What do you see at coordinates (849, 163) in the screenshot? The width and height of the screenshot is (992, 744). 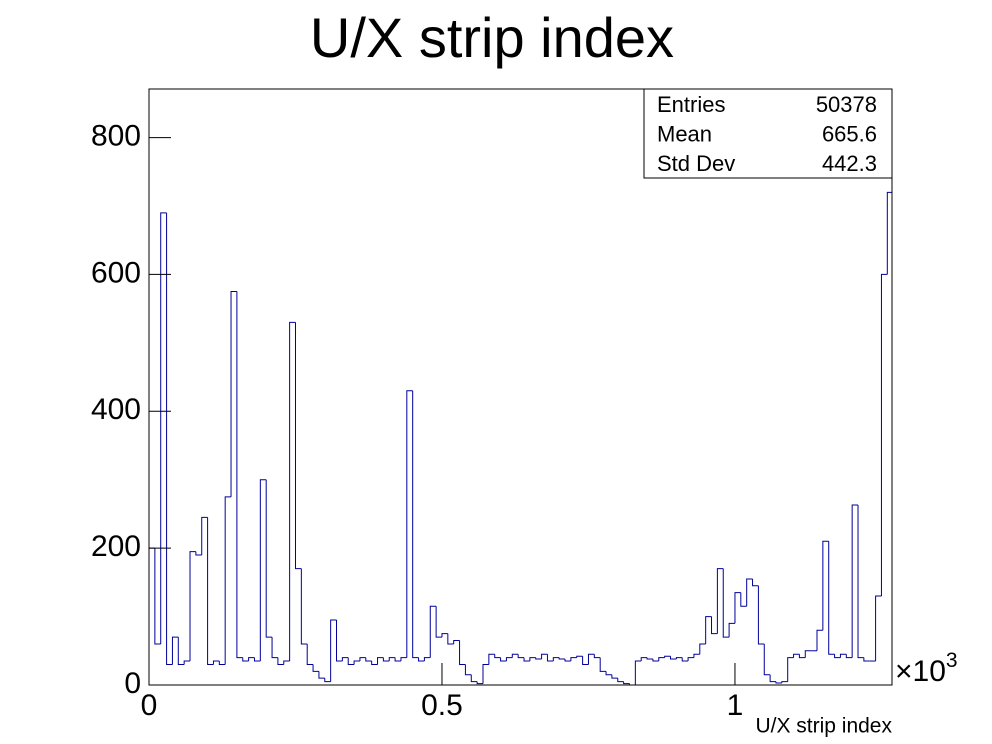 I see `stats-value: 442.3` at bounding box center [849, 163].